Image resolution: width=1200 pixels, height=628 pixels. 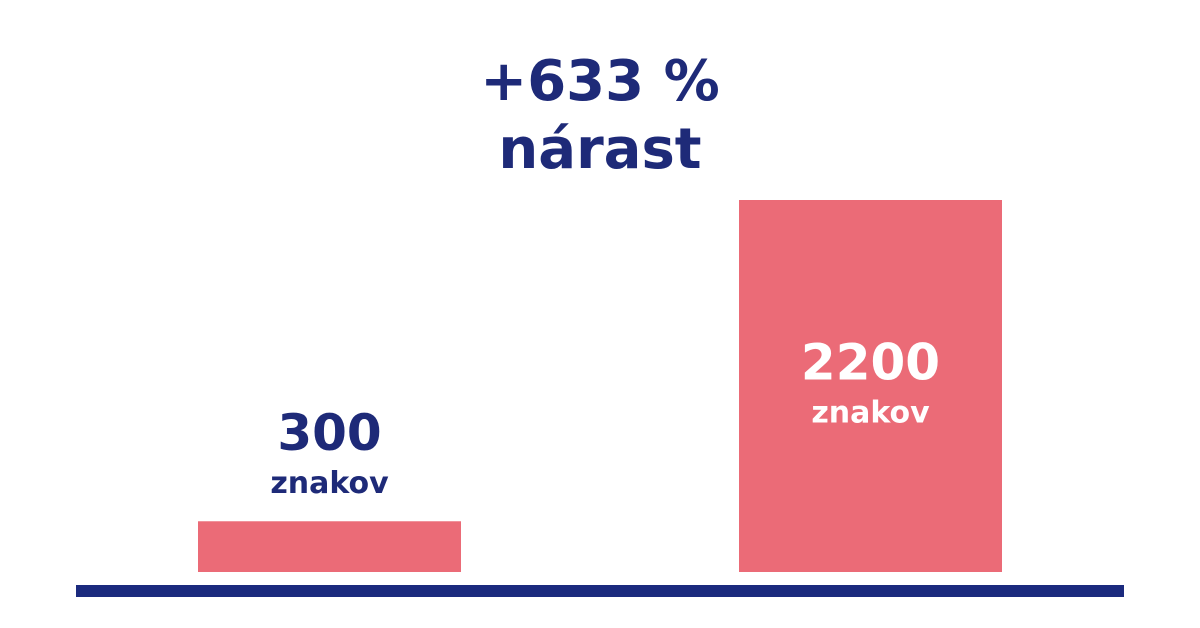 What do you see at coordinates (329, 433) in the screenshot?
I see `value-label: 300` at bounding box center [329, 433].